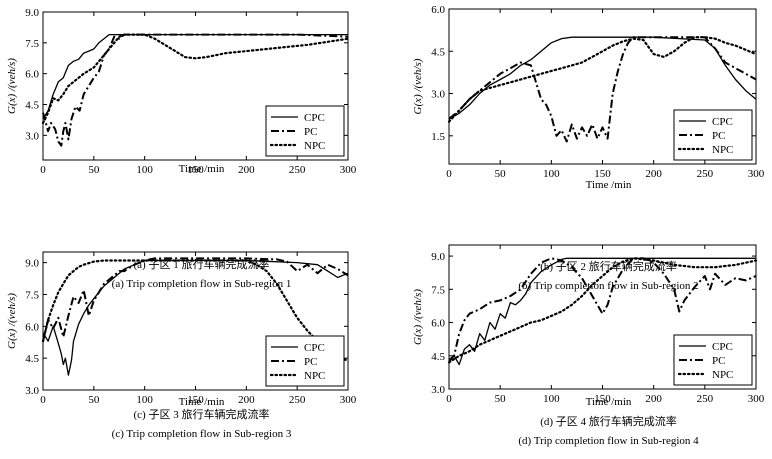 The width and height of the screenshot is (772, 459). Describe the element at coordinates (608, 421) in the screenshot. I see `caption-chinese: (d) 子区 4 旅行车辆完成流率` at that location.